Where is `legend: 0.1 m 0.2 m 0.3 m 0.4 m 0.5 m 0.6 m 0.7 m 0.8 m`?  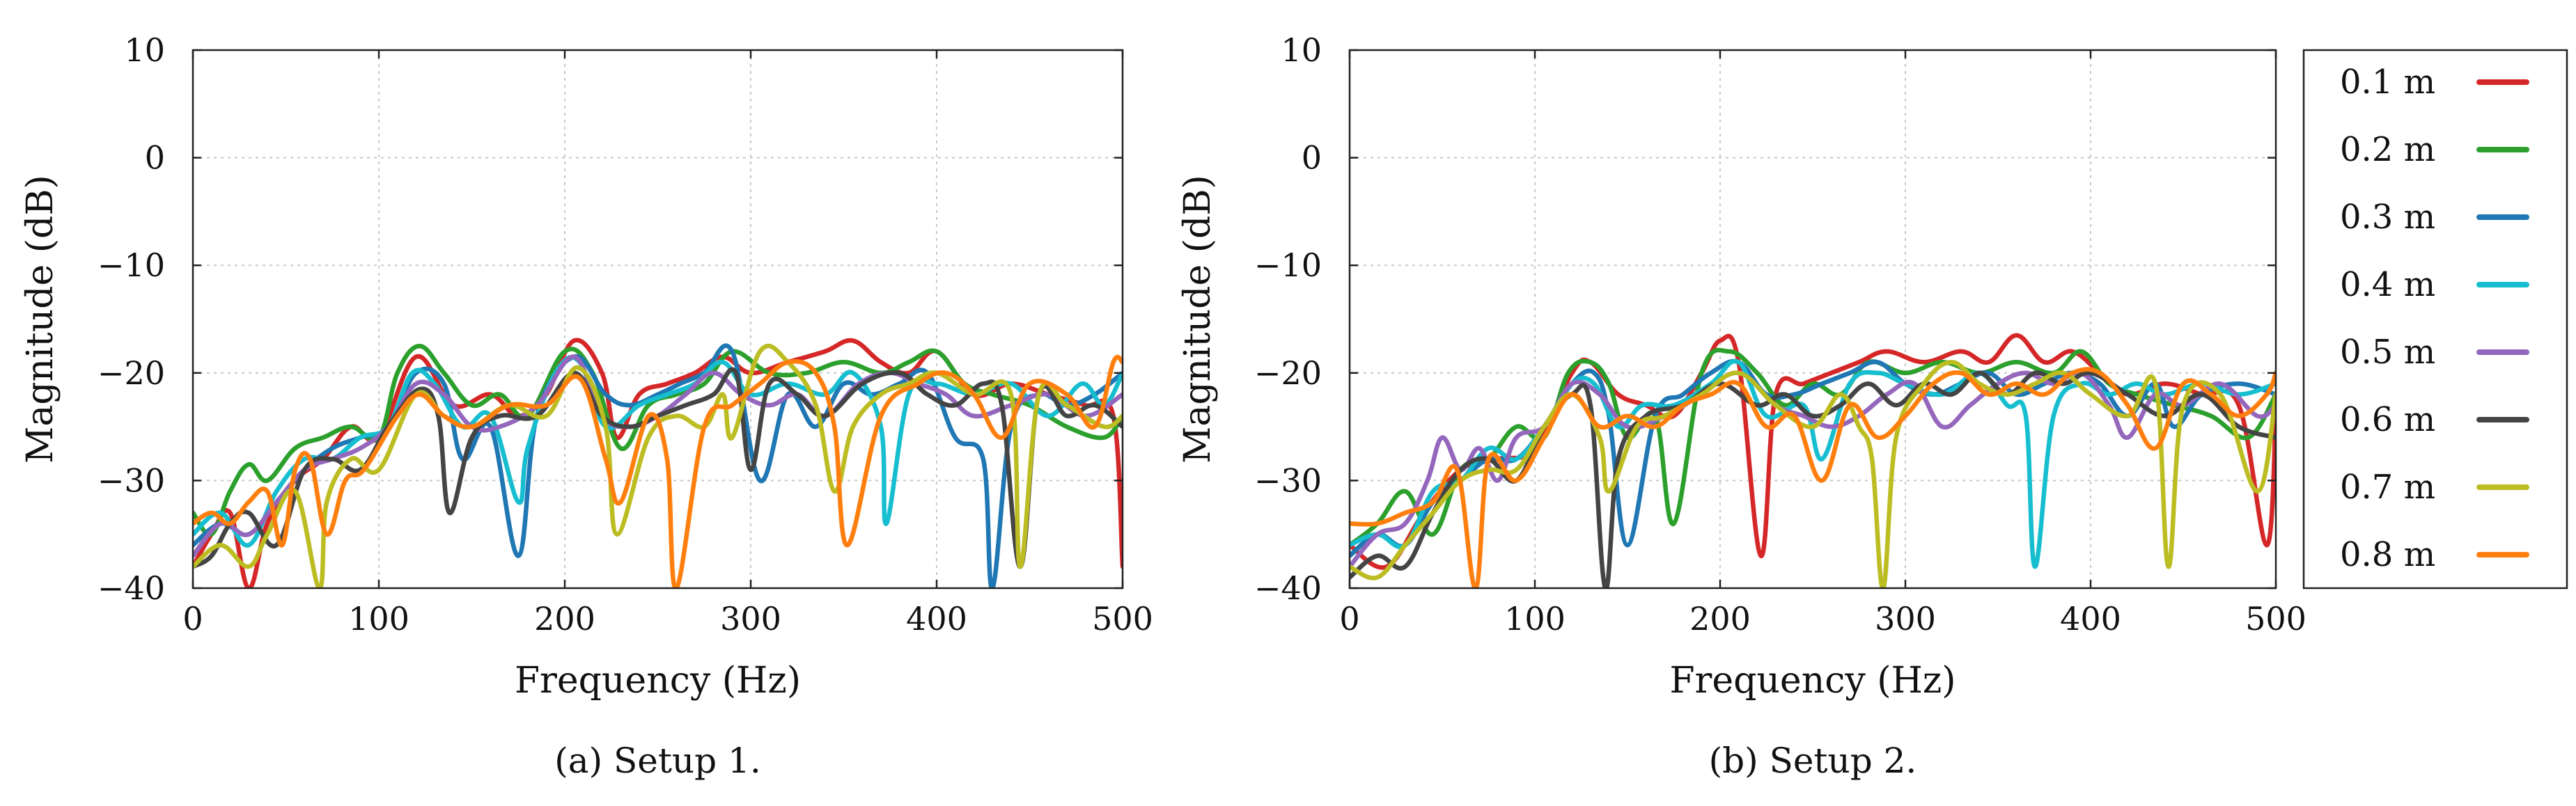 legend: 0.1 m 0.2 m 0.3 m 0.4 m 0.5 m 0.6 m 0.7 m 0.8 m is located at coordinates (2435, 319).